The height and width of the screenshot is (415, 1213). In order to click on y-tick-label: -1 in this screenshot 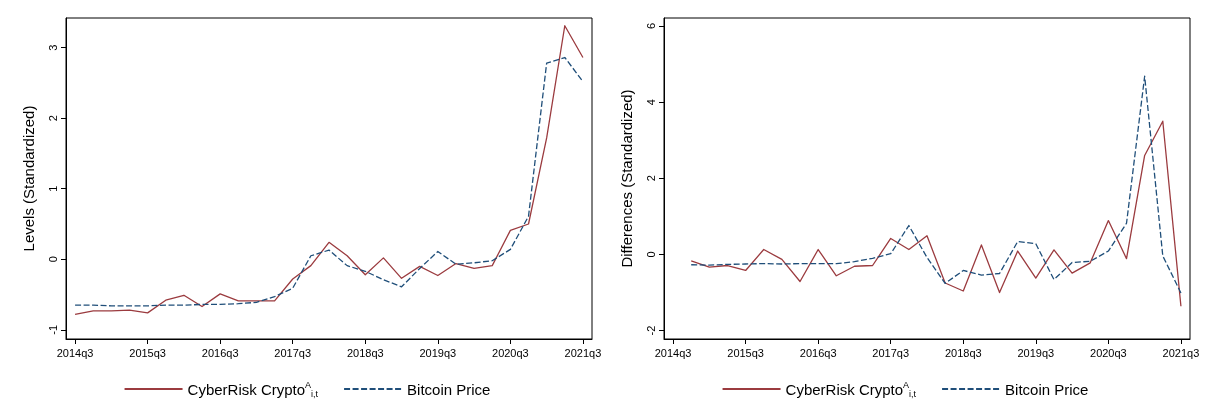, I will do `click(52, 329)`.